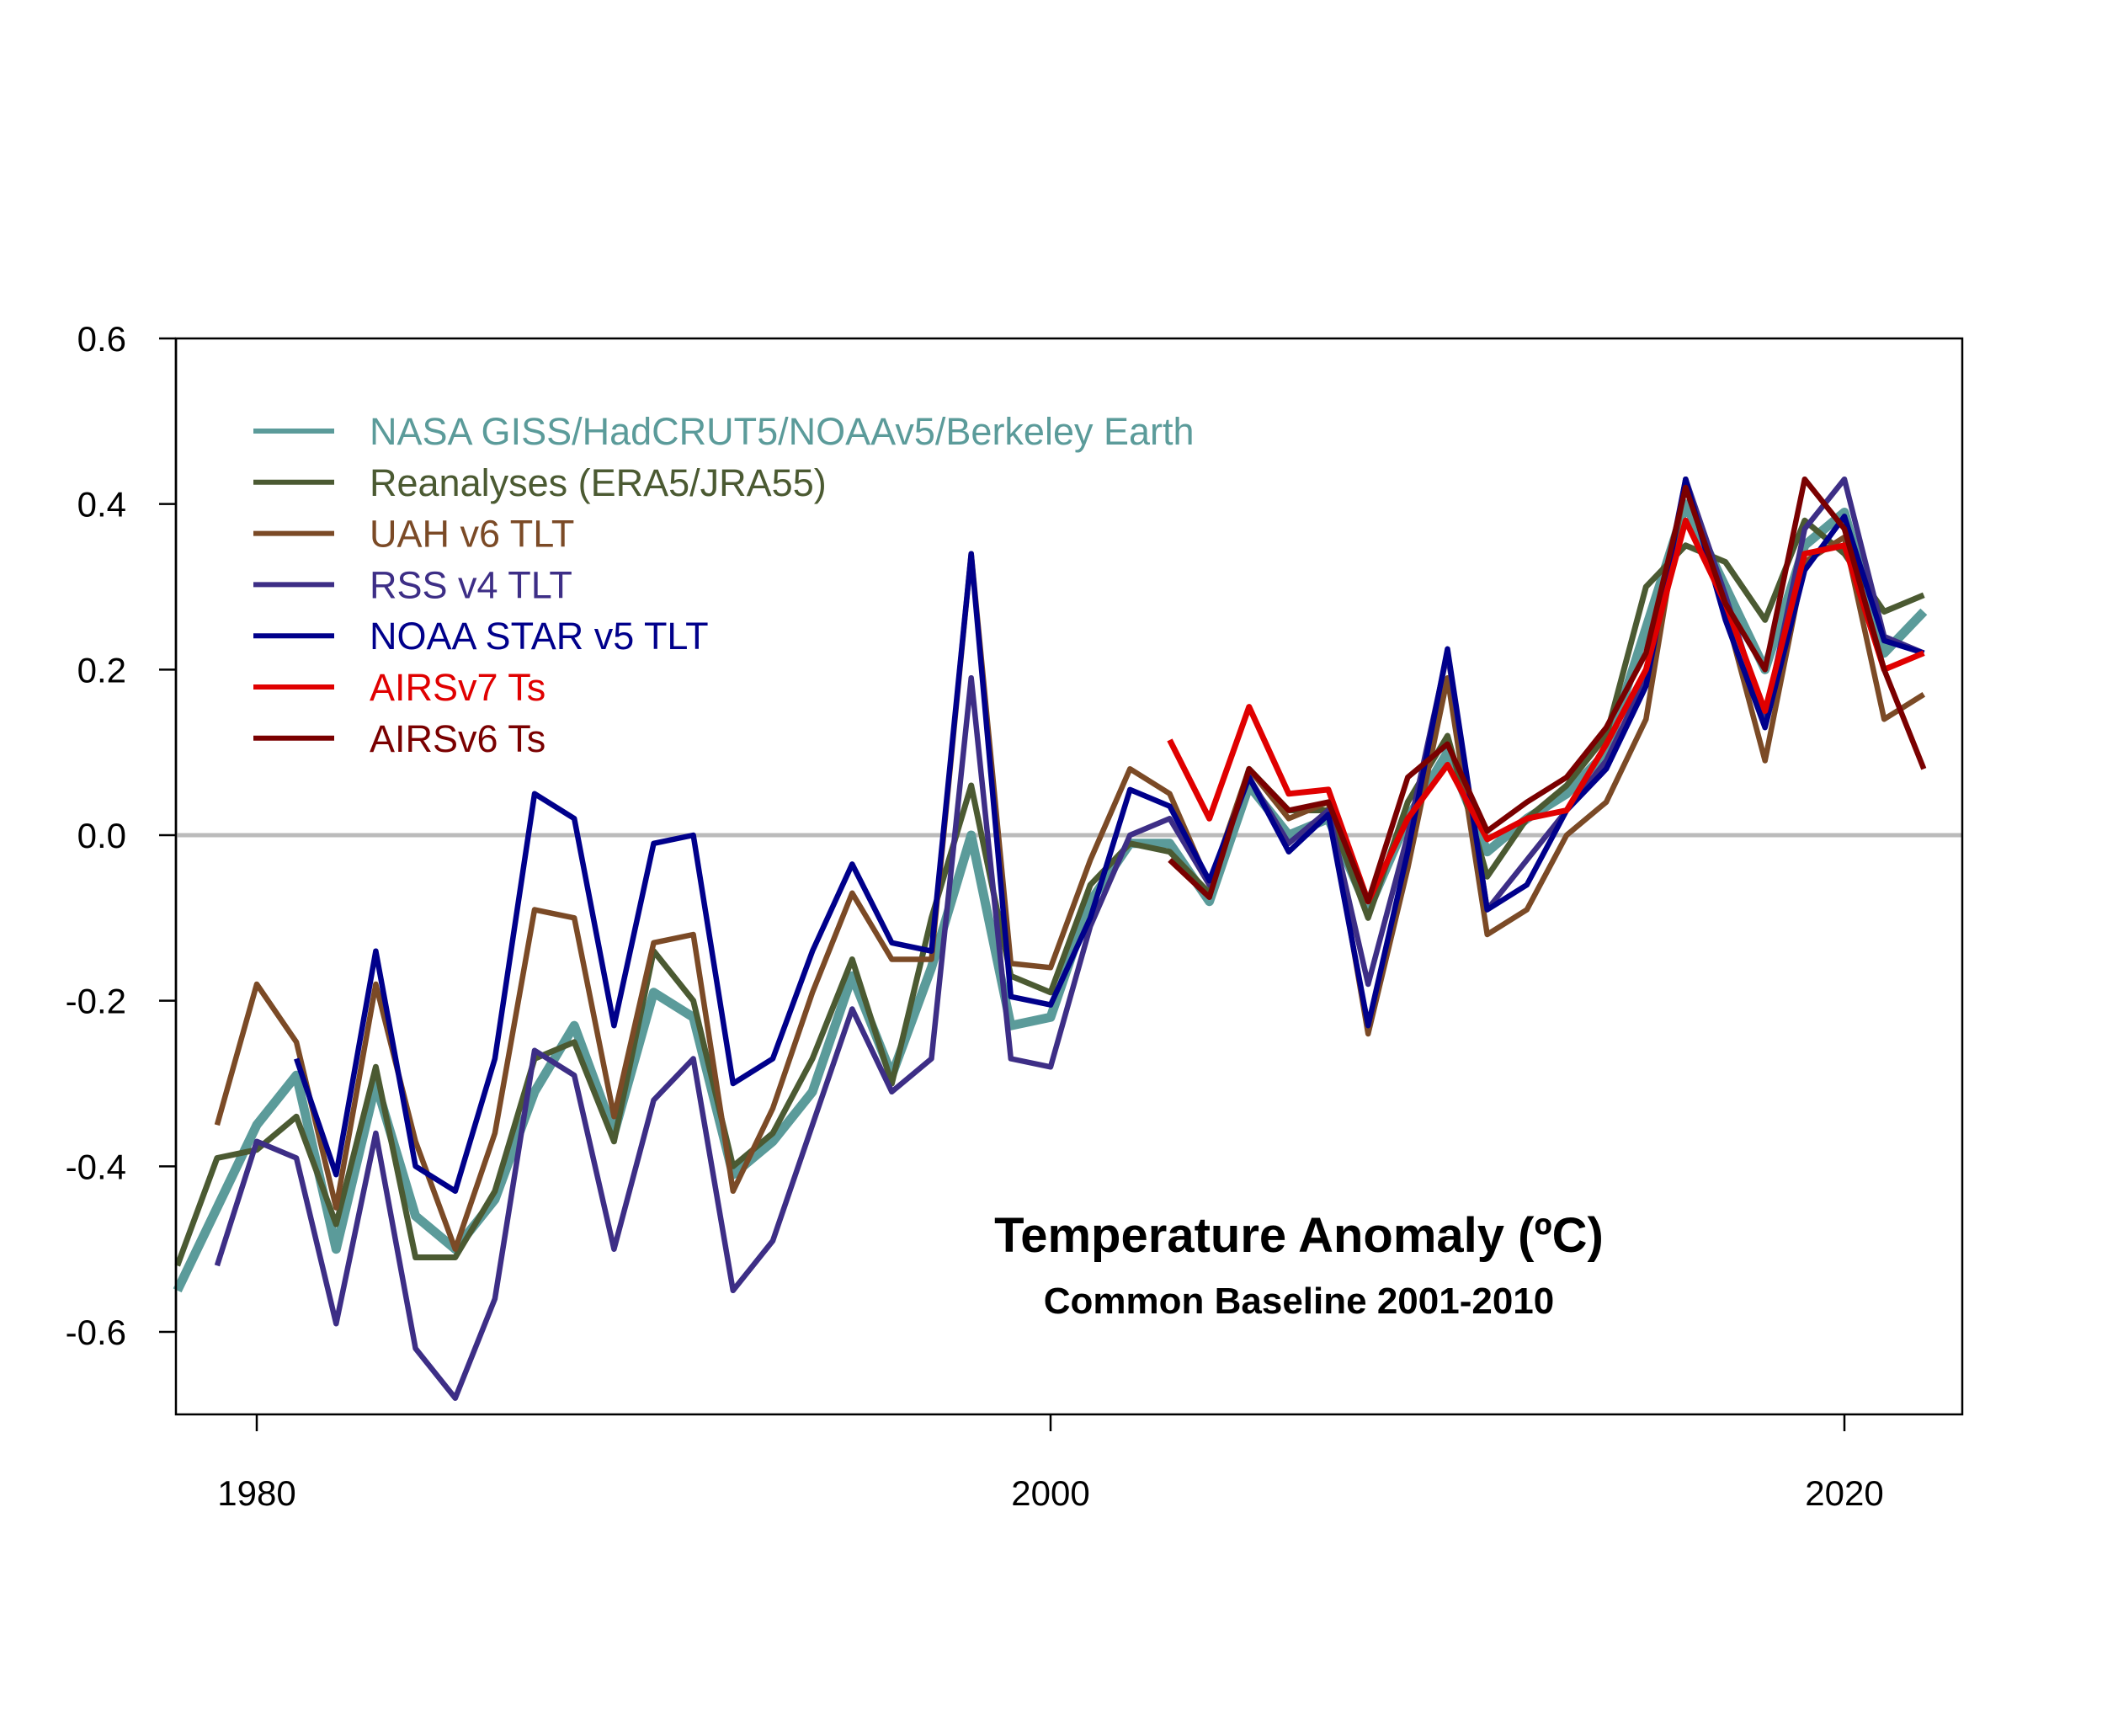 The width and height of the screenshot is (2118, 1736). Describe the element at coordinates (458, 738) in the screenshot. I see `legend-label: AIRSv6 Ts` at that location.